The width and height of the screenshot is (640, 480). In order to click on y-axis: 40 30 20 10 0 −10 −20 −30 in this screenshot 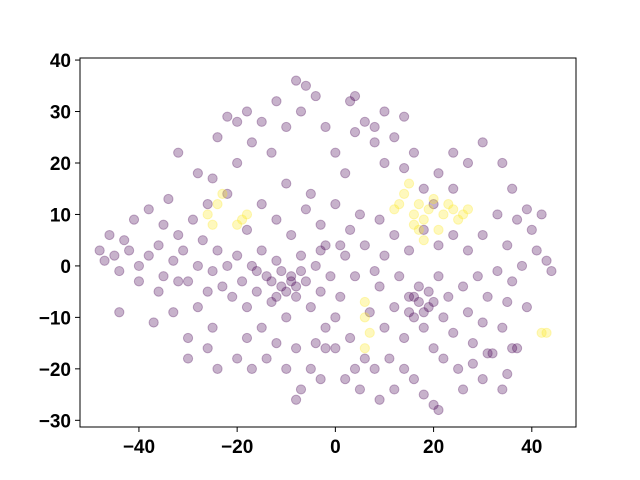, I will do `click(59, 241)`.